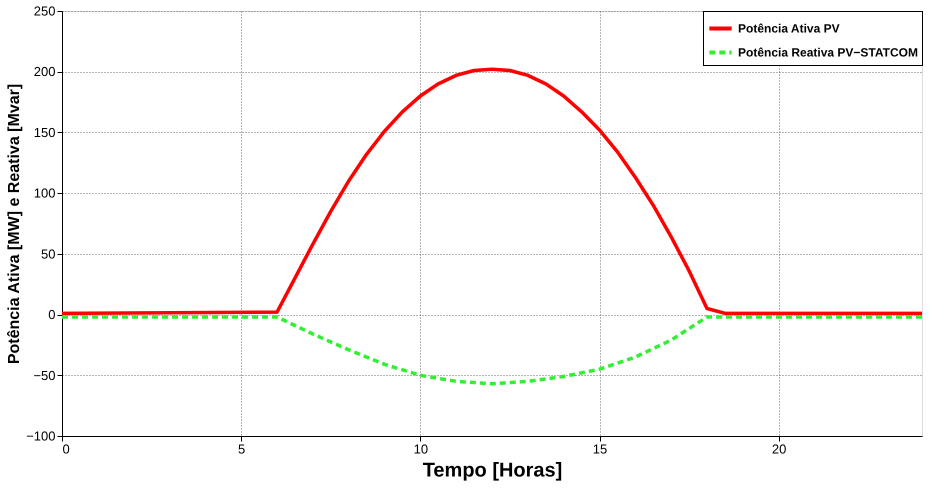  I want to click on y-tick-label: 200, so click(45, 72).